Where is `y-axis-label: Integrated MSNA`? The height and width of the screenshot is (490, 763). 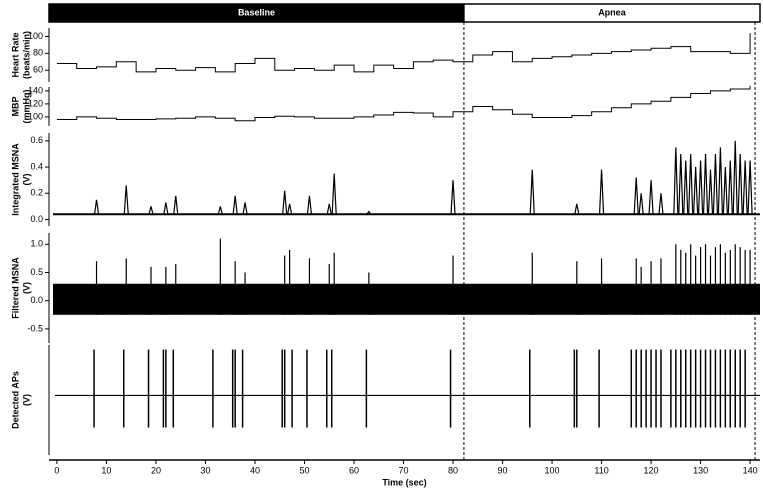
y-axis-label: Integrated MSNA is located at coordinates (15, 179).